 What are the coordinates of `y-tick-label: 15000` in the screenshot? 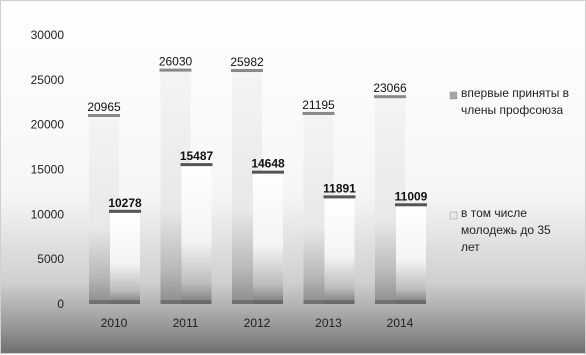 It's located at (48, 170).